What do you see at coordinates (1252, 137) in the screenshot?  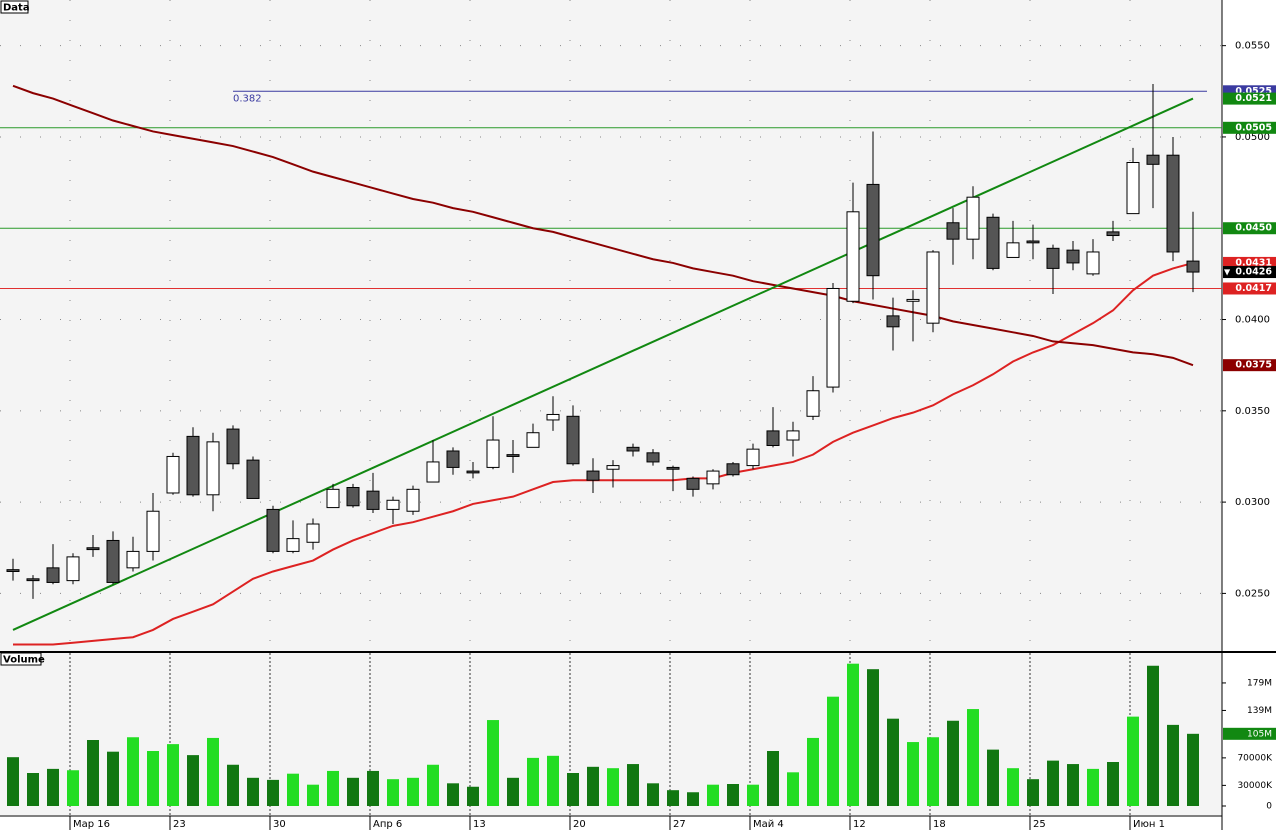 I see `y-tick-label: 0.0500` at bounding box center [1252, 137].